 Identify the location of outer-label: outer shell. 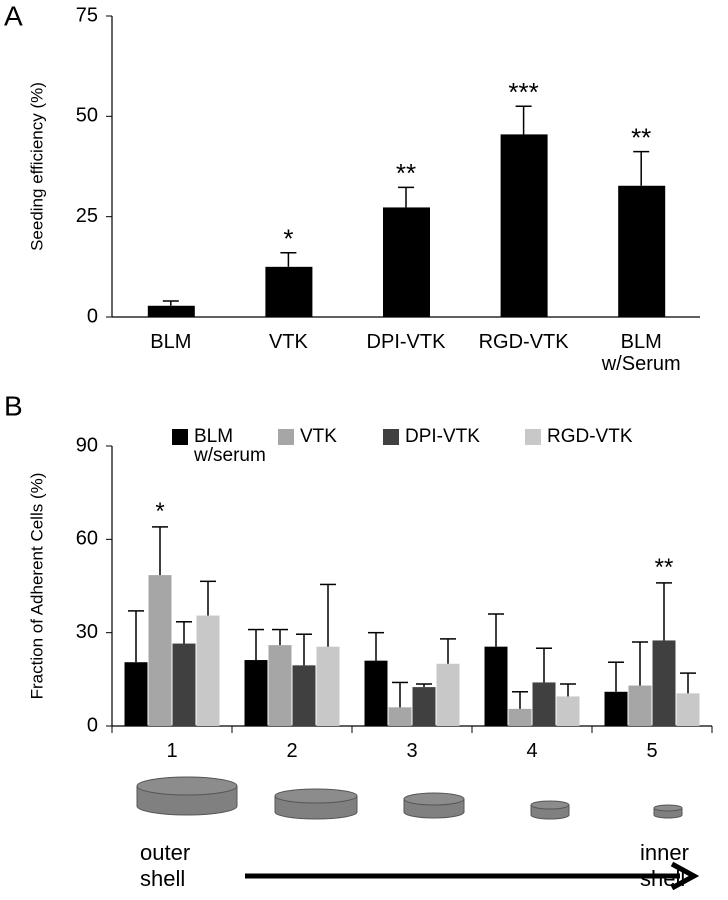
(165, 865).